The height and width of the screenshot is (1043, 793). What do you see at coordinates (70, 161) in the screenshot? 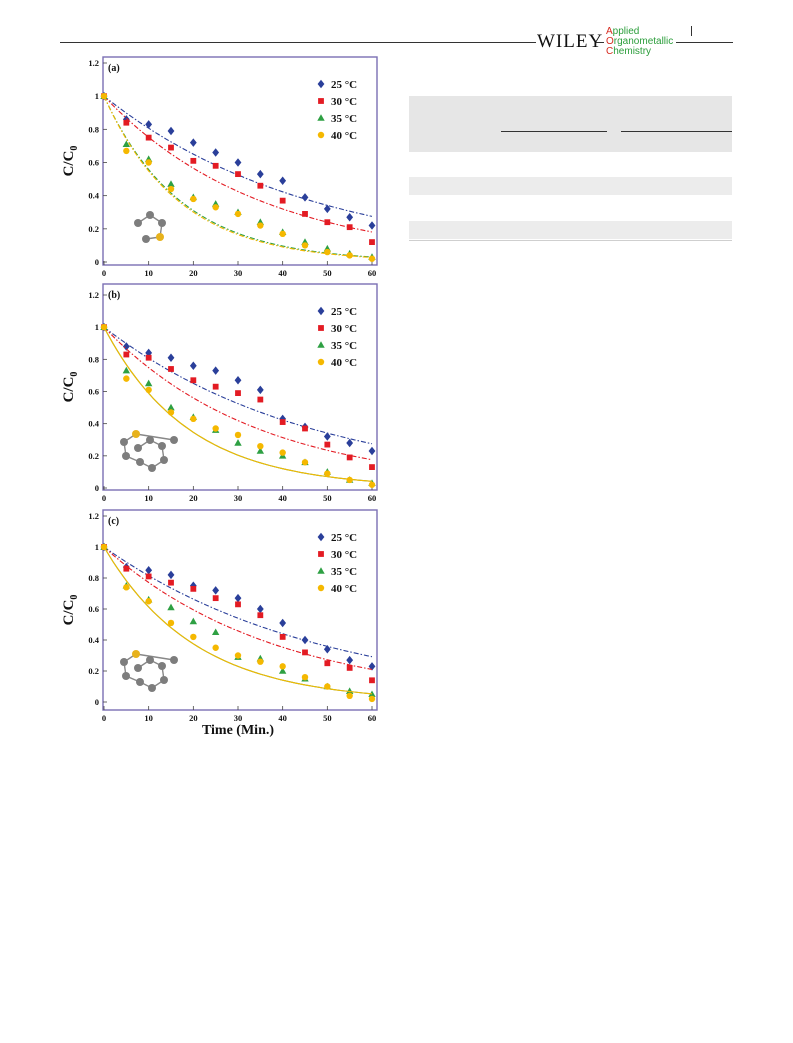
I see `y-axis-label: C/C0` at bounding box center [70, 161].